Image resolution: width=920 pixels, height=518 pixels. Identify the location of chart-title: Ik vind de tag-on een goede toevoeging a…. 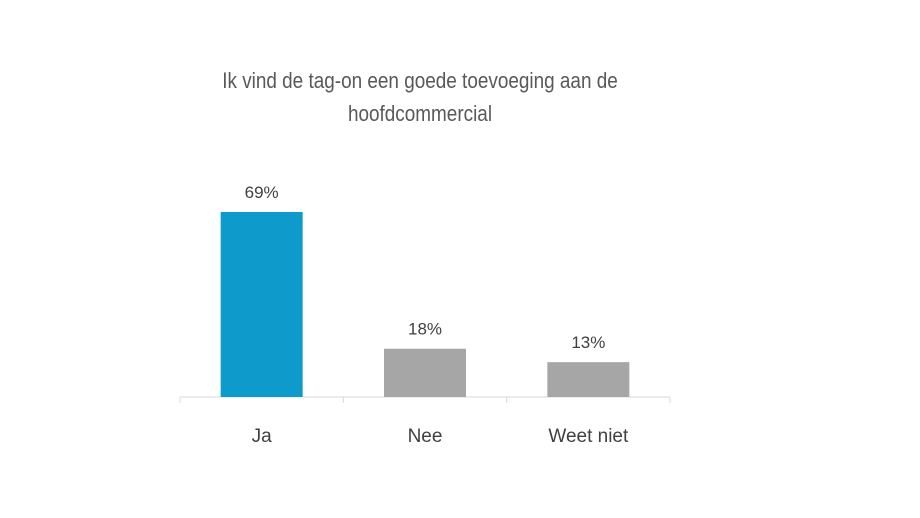
(420, 97).